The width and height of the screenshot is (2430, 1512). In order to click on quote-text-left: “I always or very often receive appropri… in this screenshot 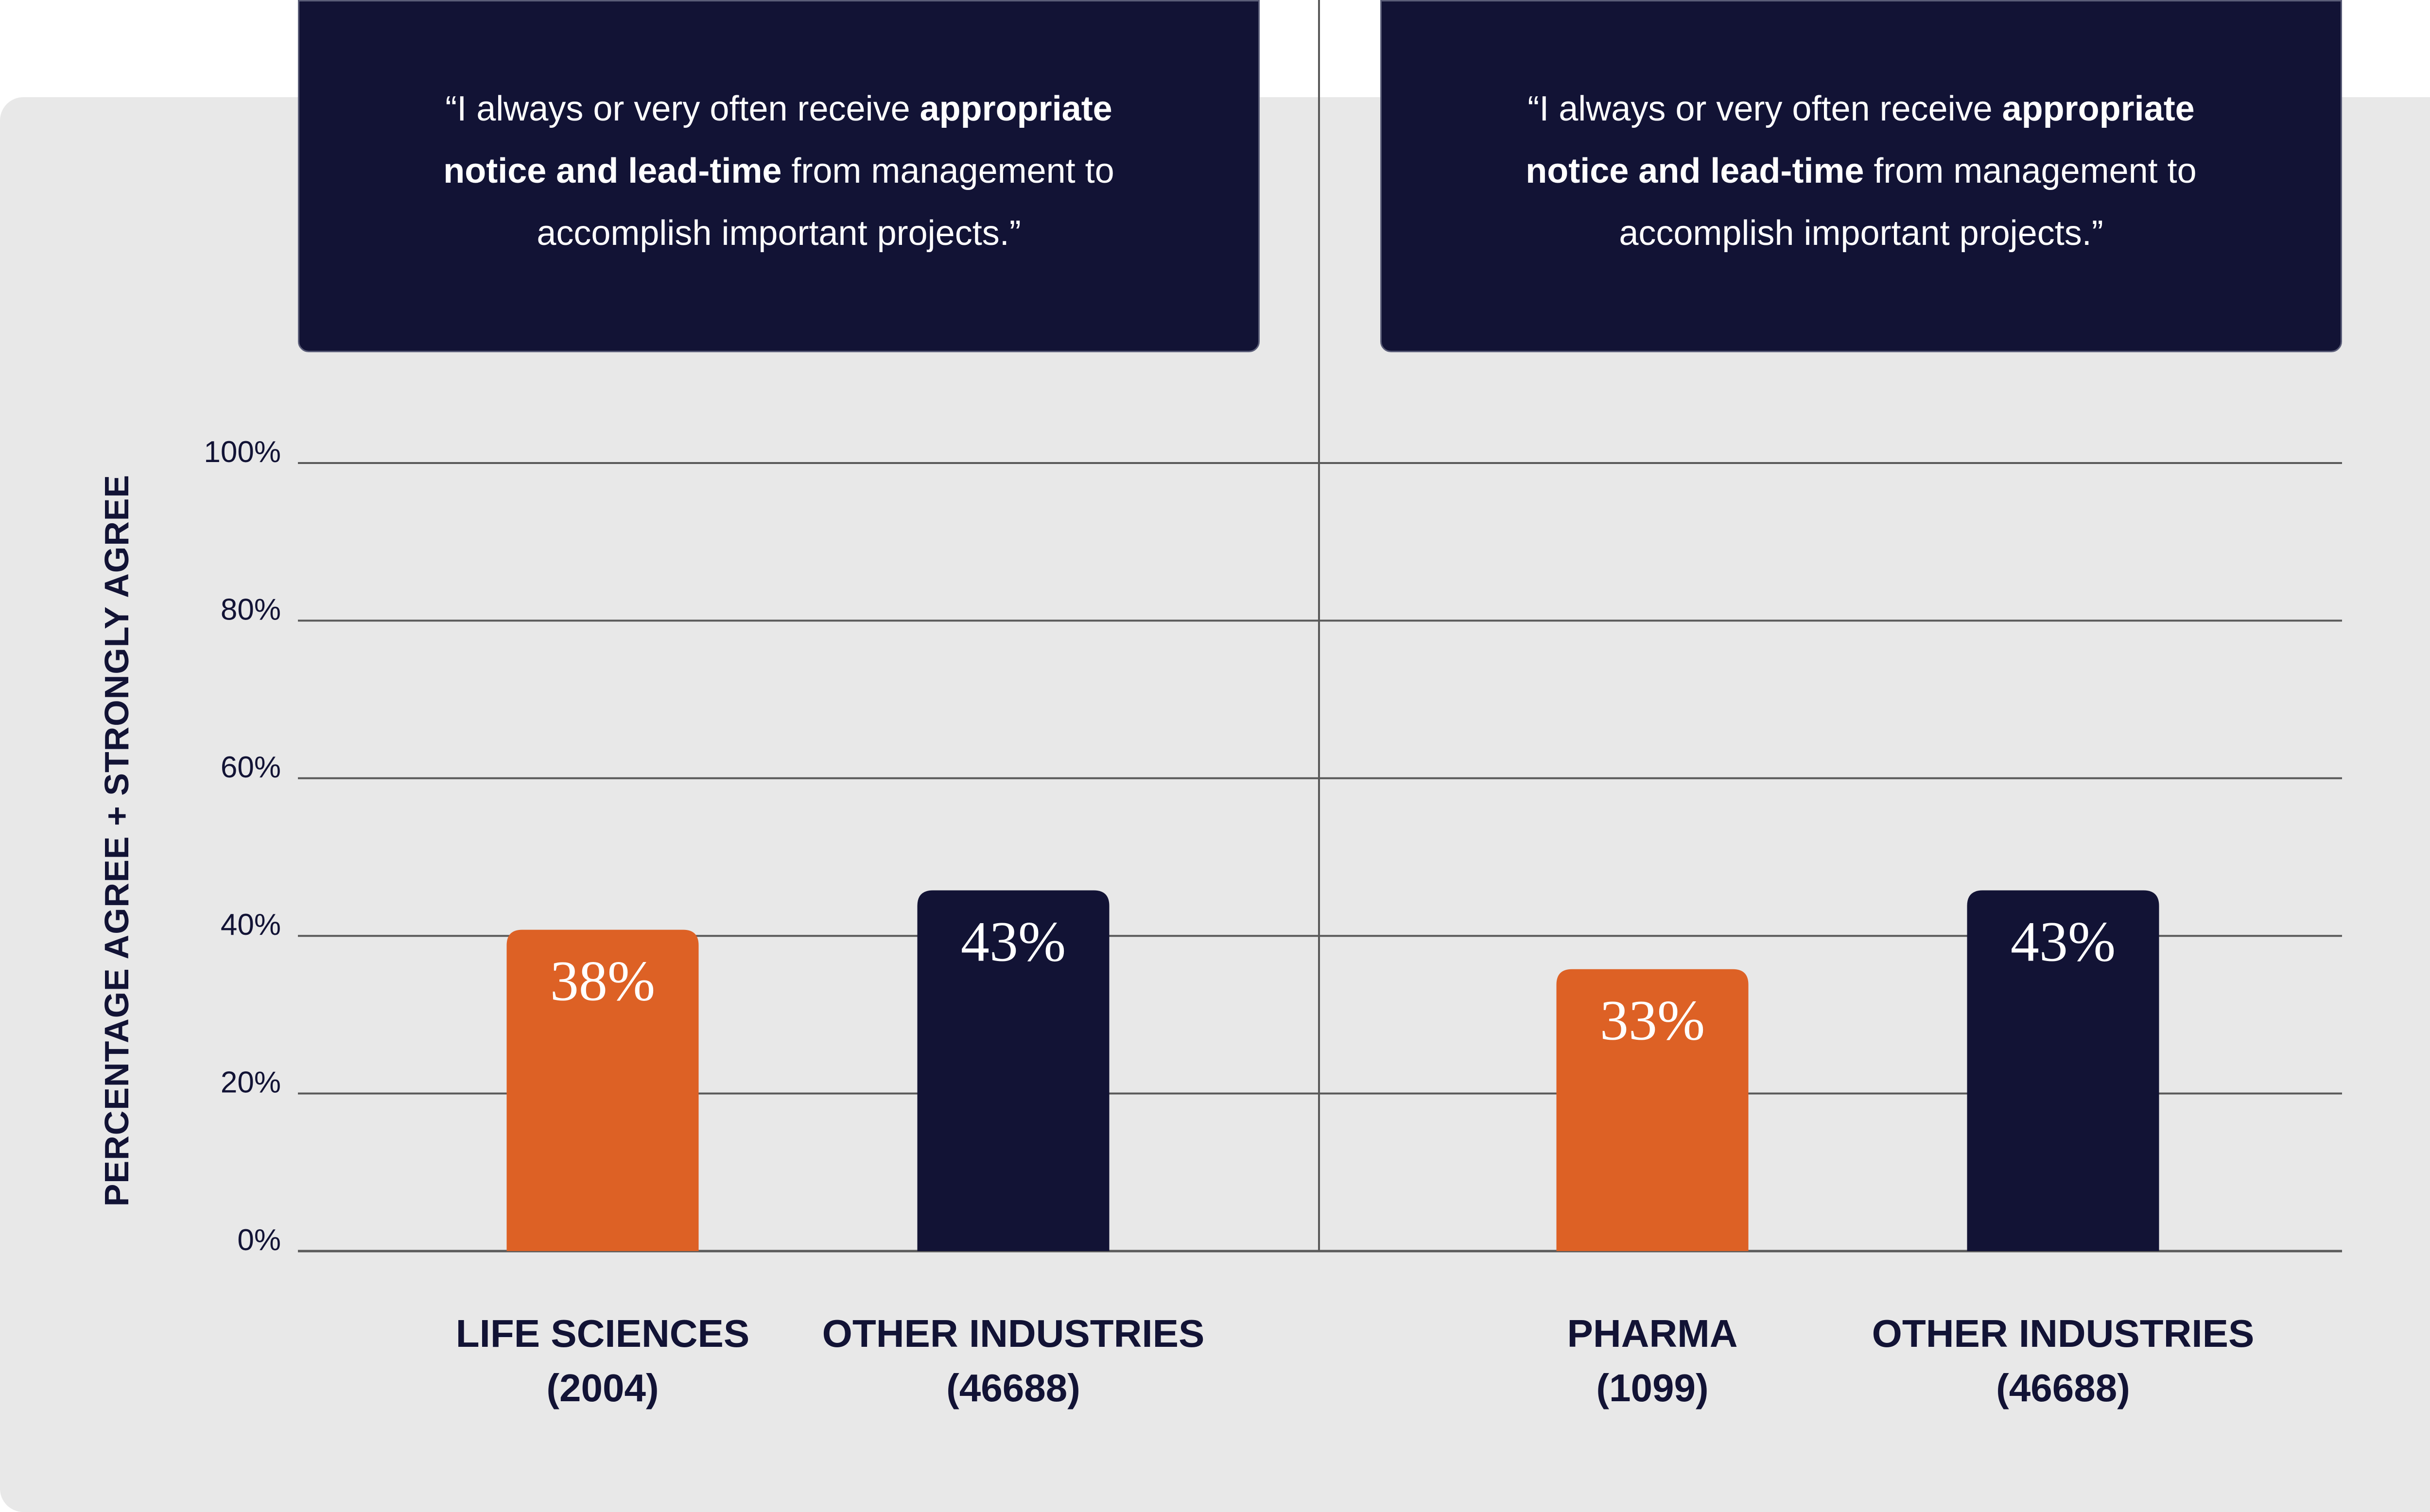, I will do `click(778, 171)`.